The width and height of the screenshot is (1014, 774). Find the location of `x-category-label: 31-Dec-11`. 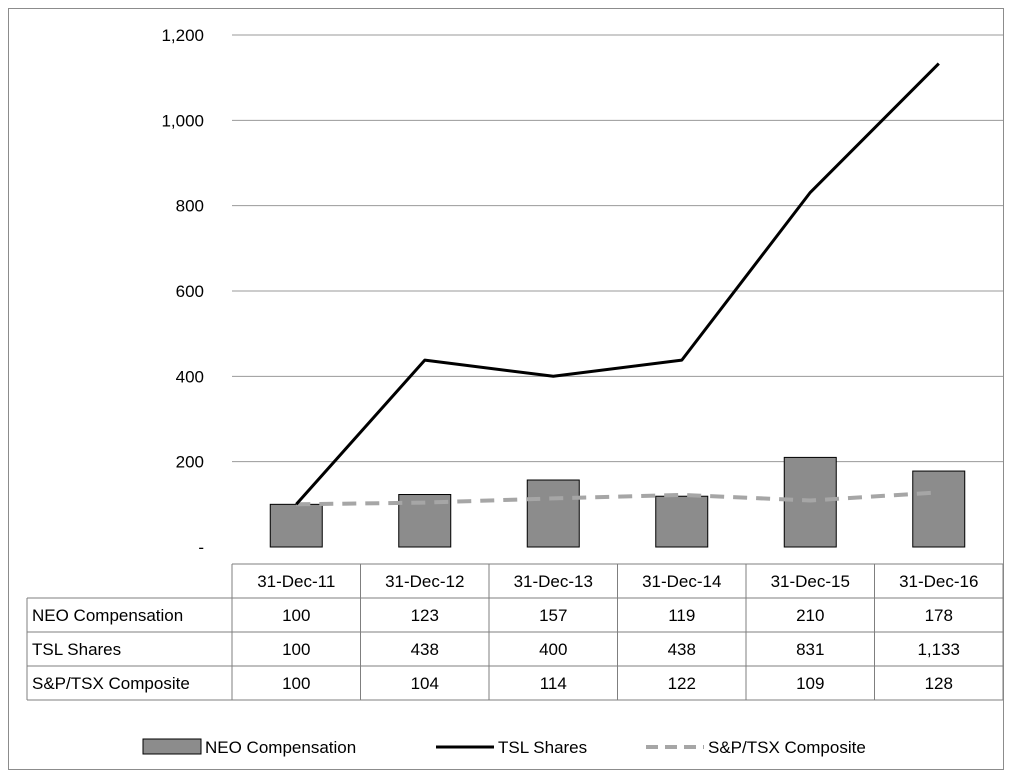

x-category-label: 31-Dec-11 is located at coordinates (296, 581).